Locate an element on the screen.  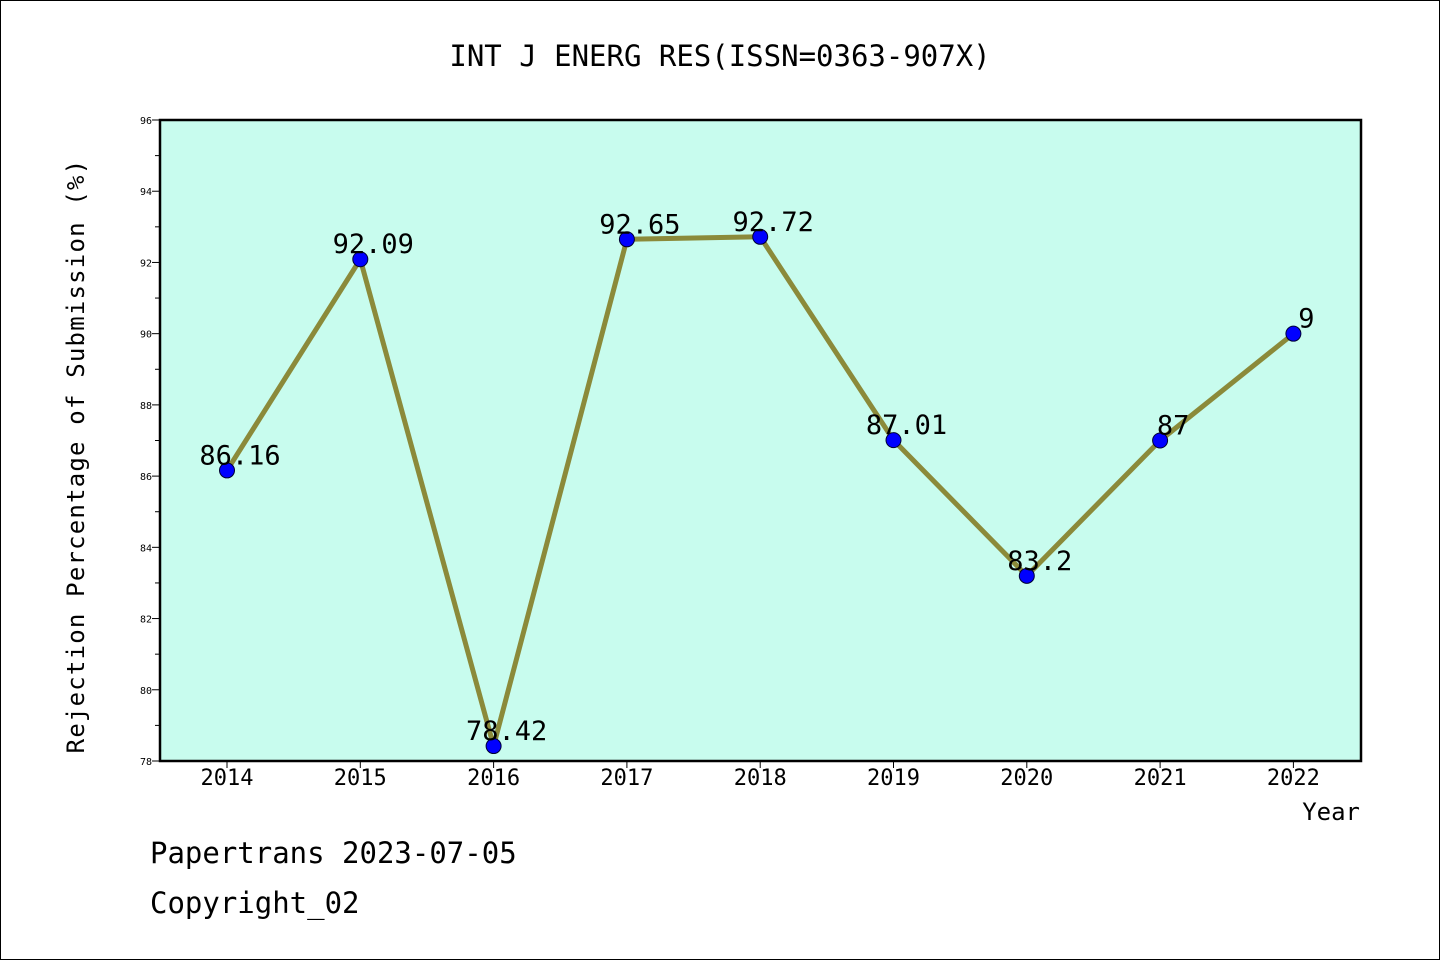
data-label: 87.01 is located at coordinates (906, 425).